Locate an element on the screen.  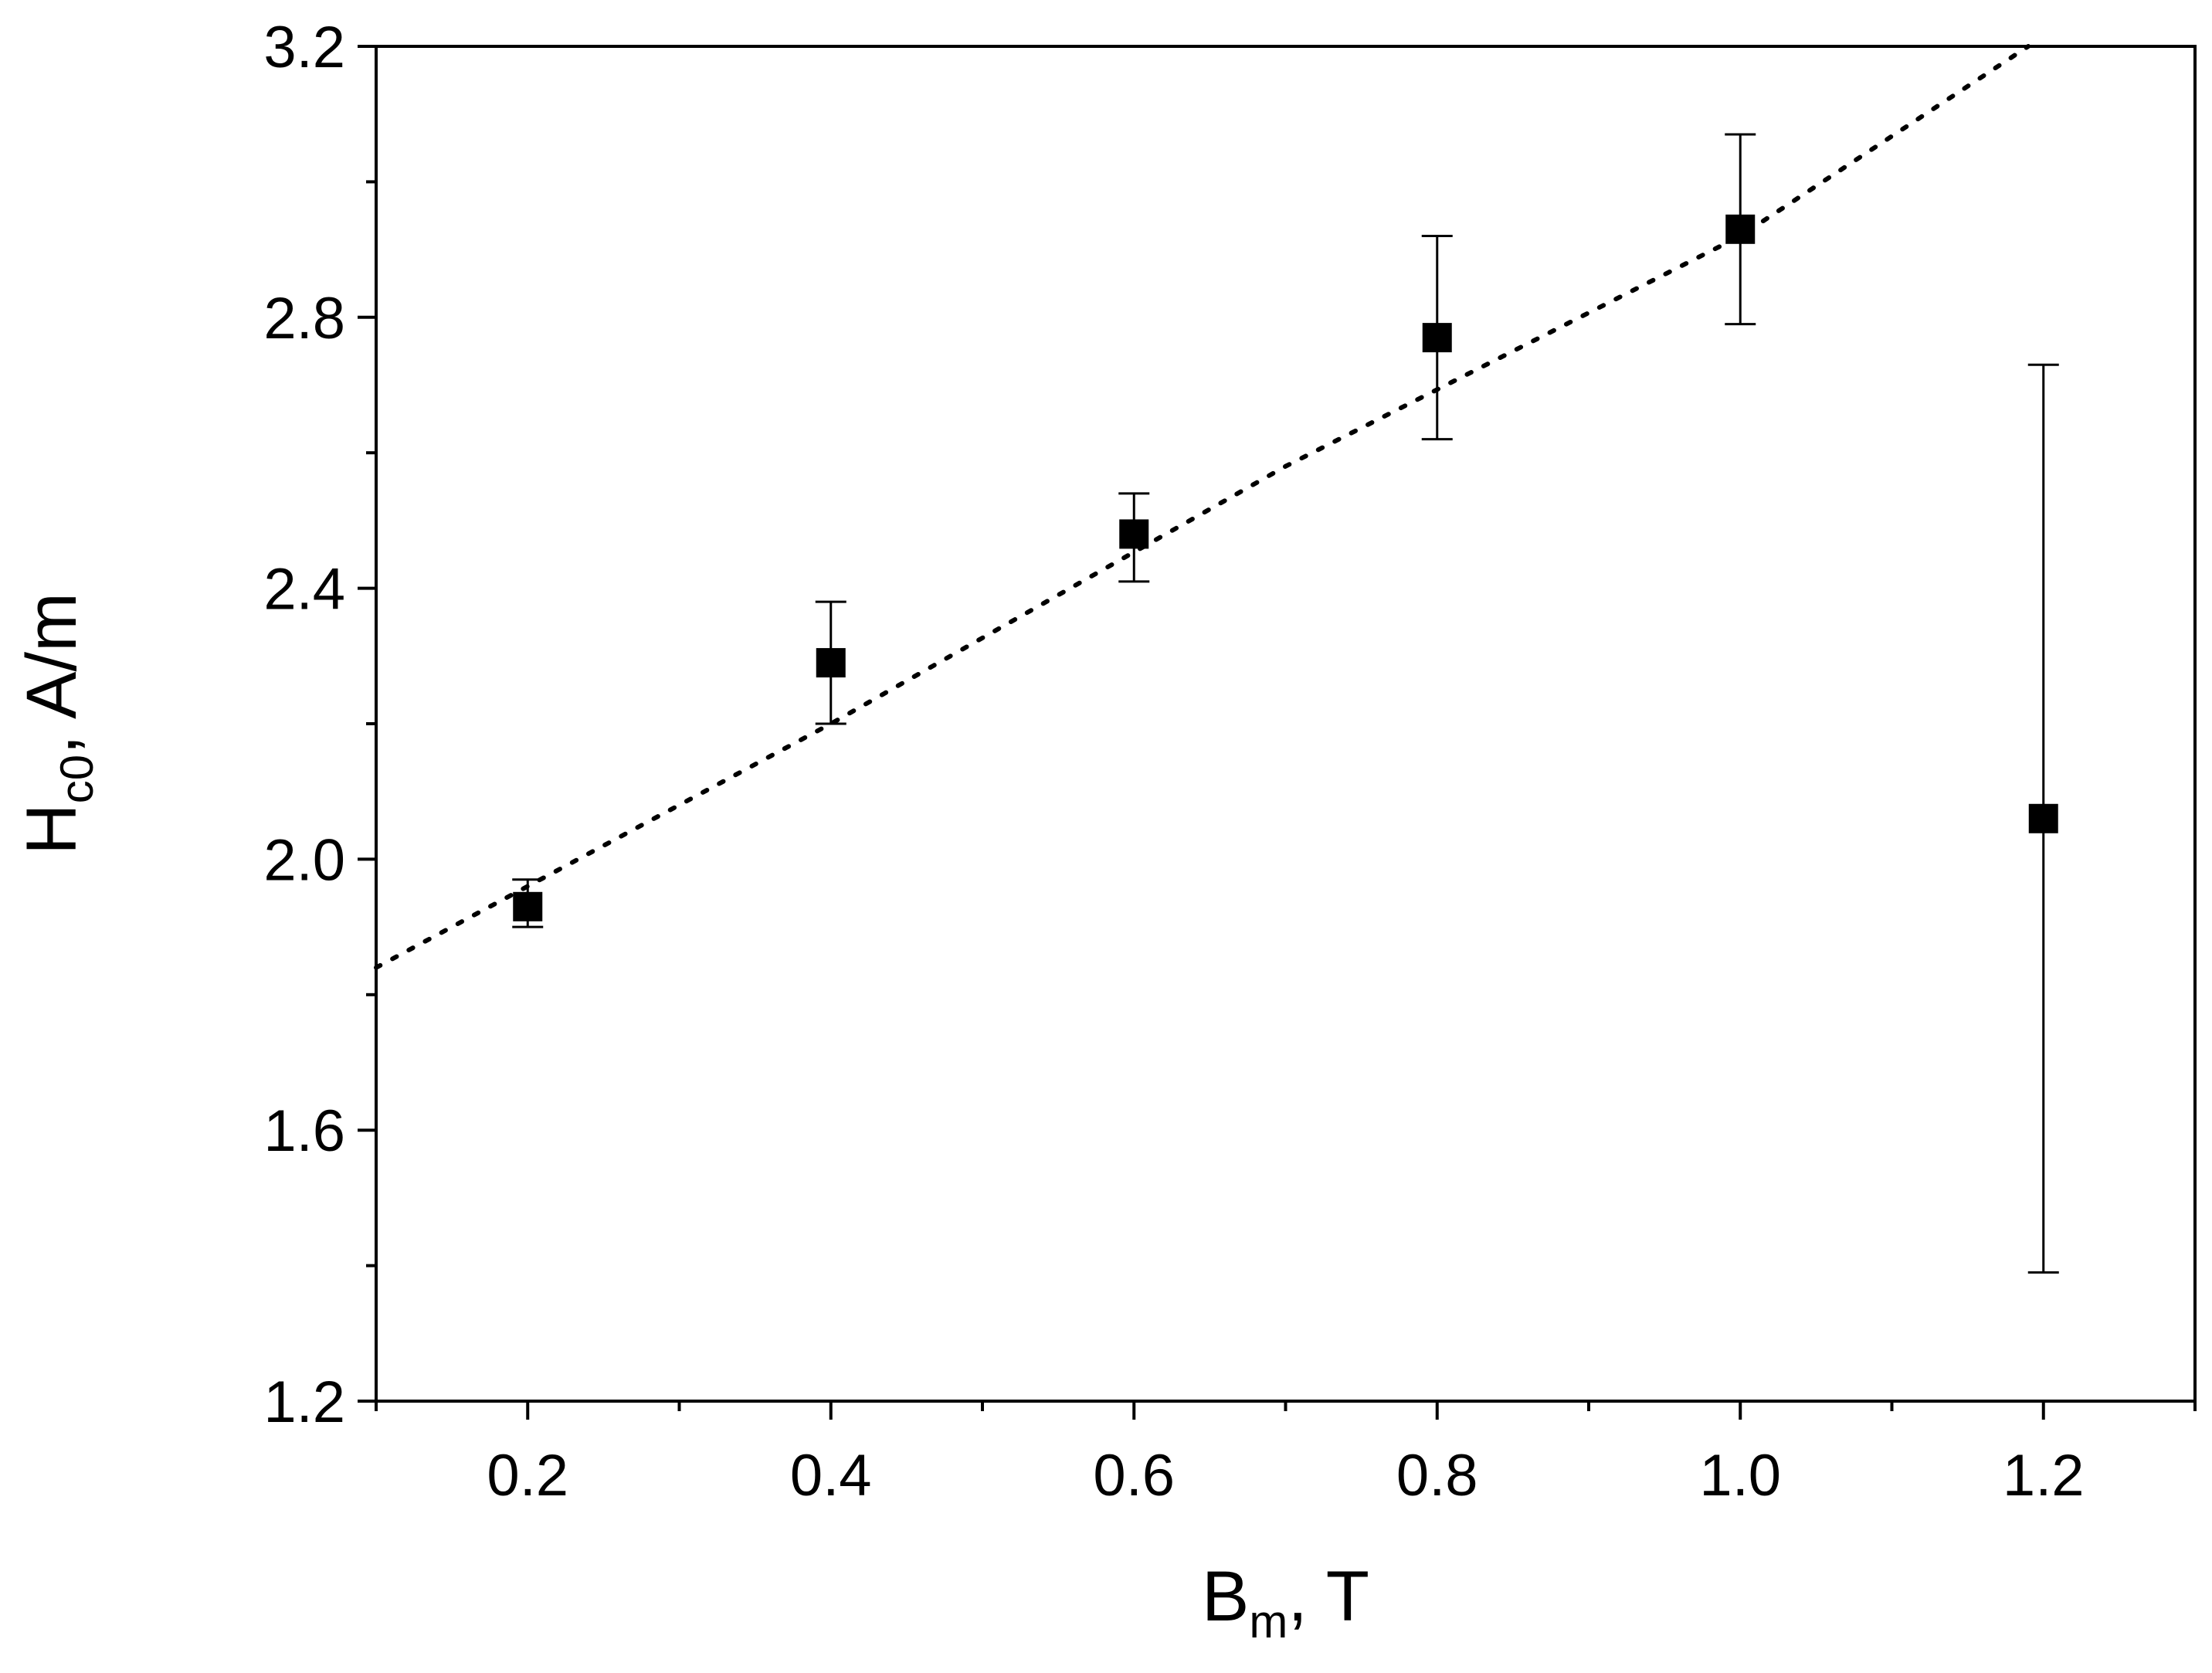
y-axis-title-suffix: , A/m is located at coordinates (51, 673).